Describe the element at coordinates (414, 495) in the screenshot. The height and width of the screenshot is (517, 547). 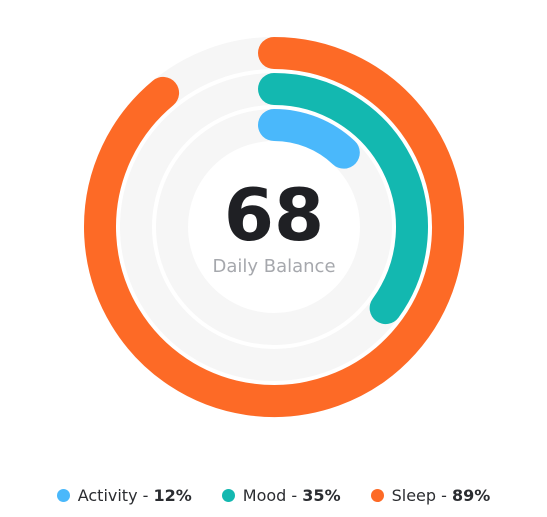
I see `legend-label-sleep: Sleep` at that location.